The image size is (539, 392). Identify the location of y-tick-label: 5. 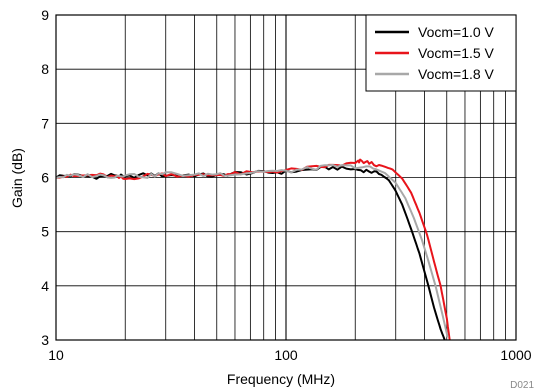
(45, 232).